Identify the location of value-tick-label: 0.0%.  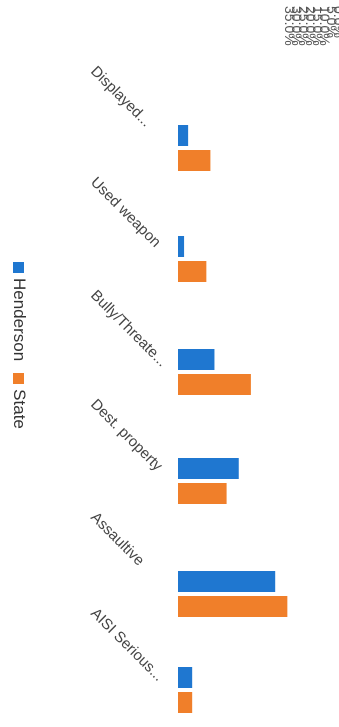
(335, 22).